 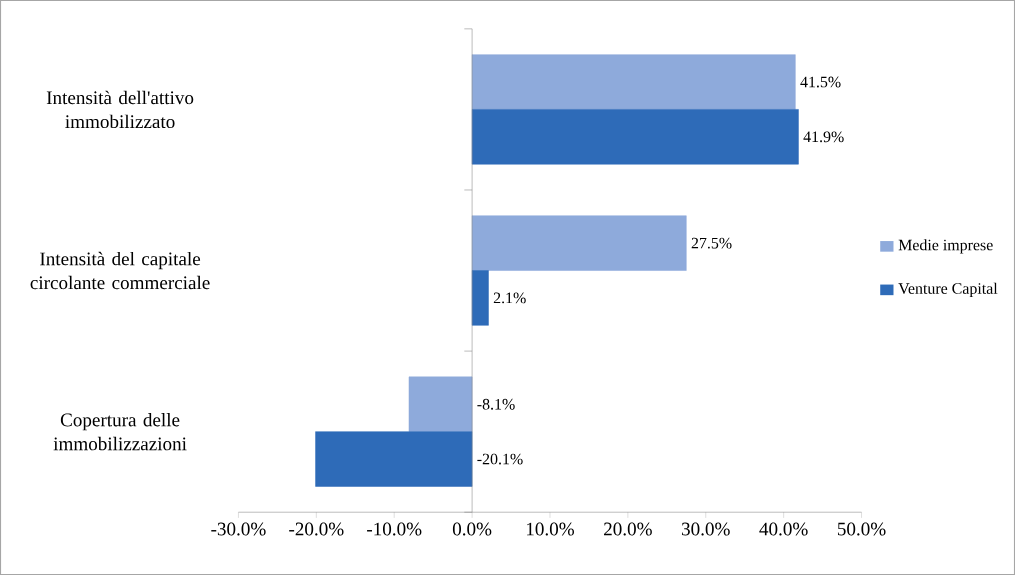 I want to click on y-tick-label: Copertura delle immobilizzazioni, so click(x=120, y=431).